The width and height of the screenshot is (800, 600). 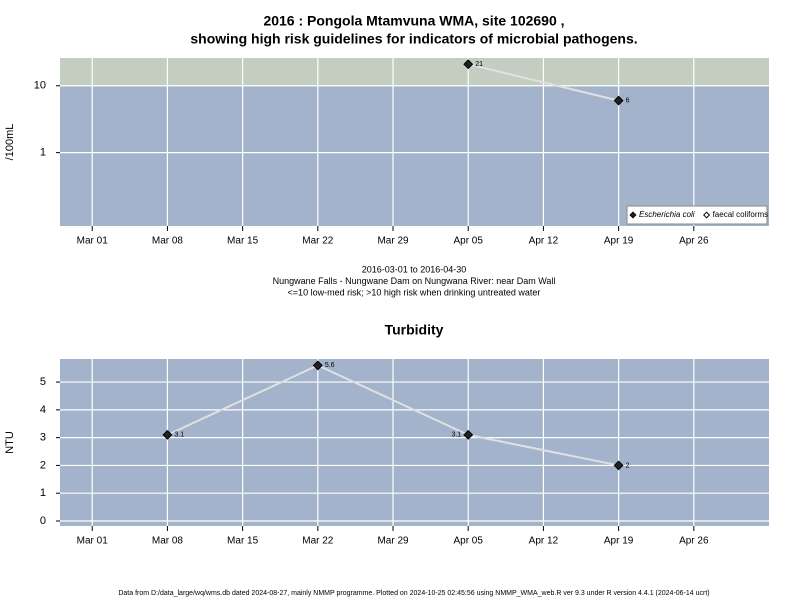 I want to click on high-risk-band, so click(x=414, y=72).